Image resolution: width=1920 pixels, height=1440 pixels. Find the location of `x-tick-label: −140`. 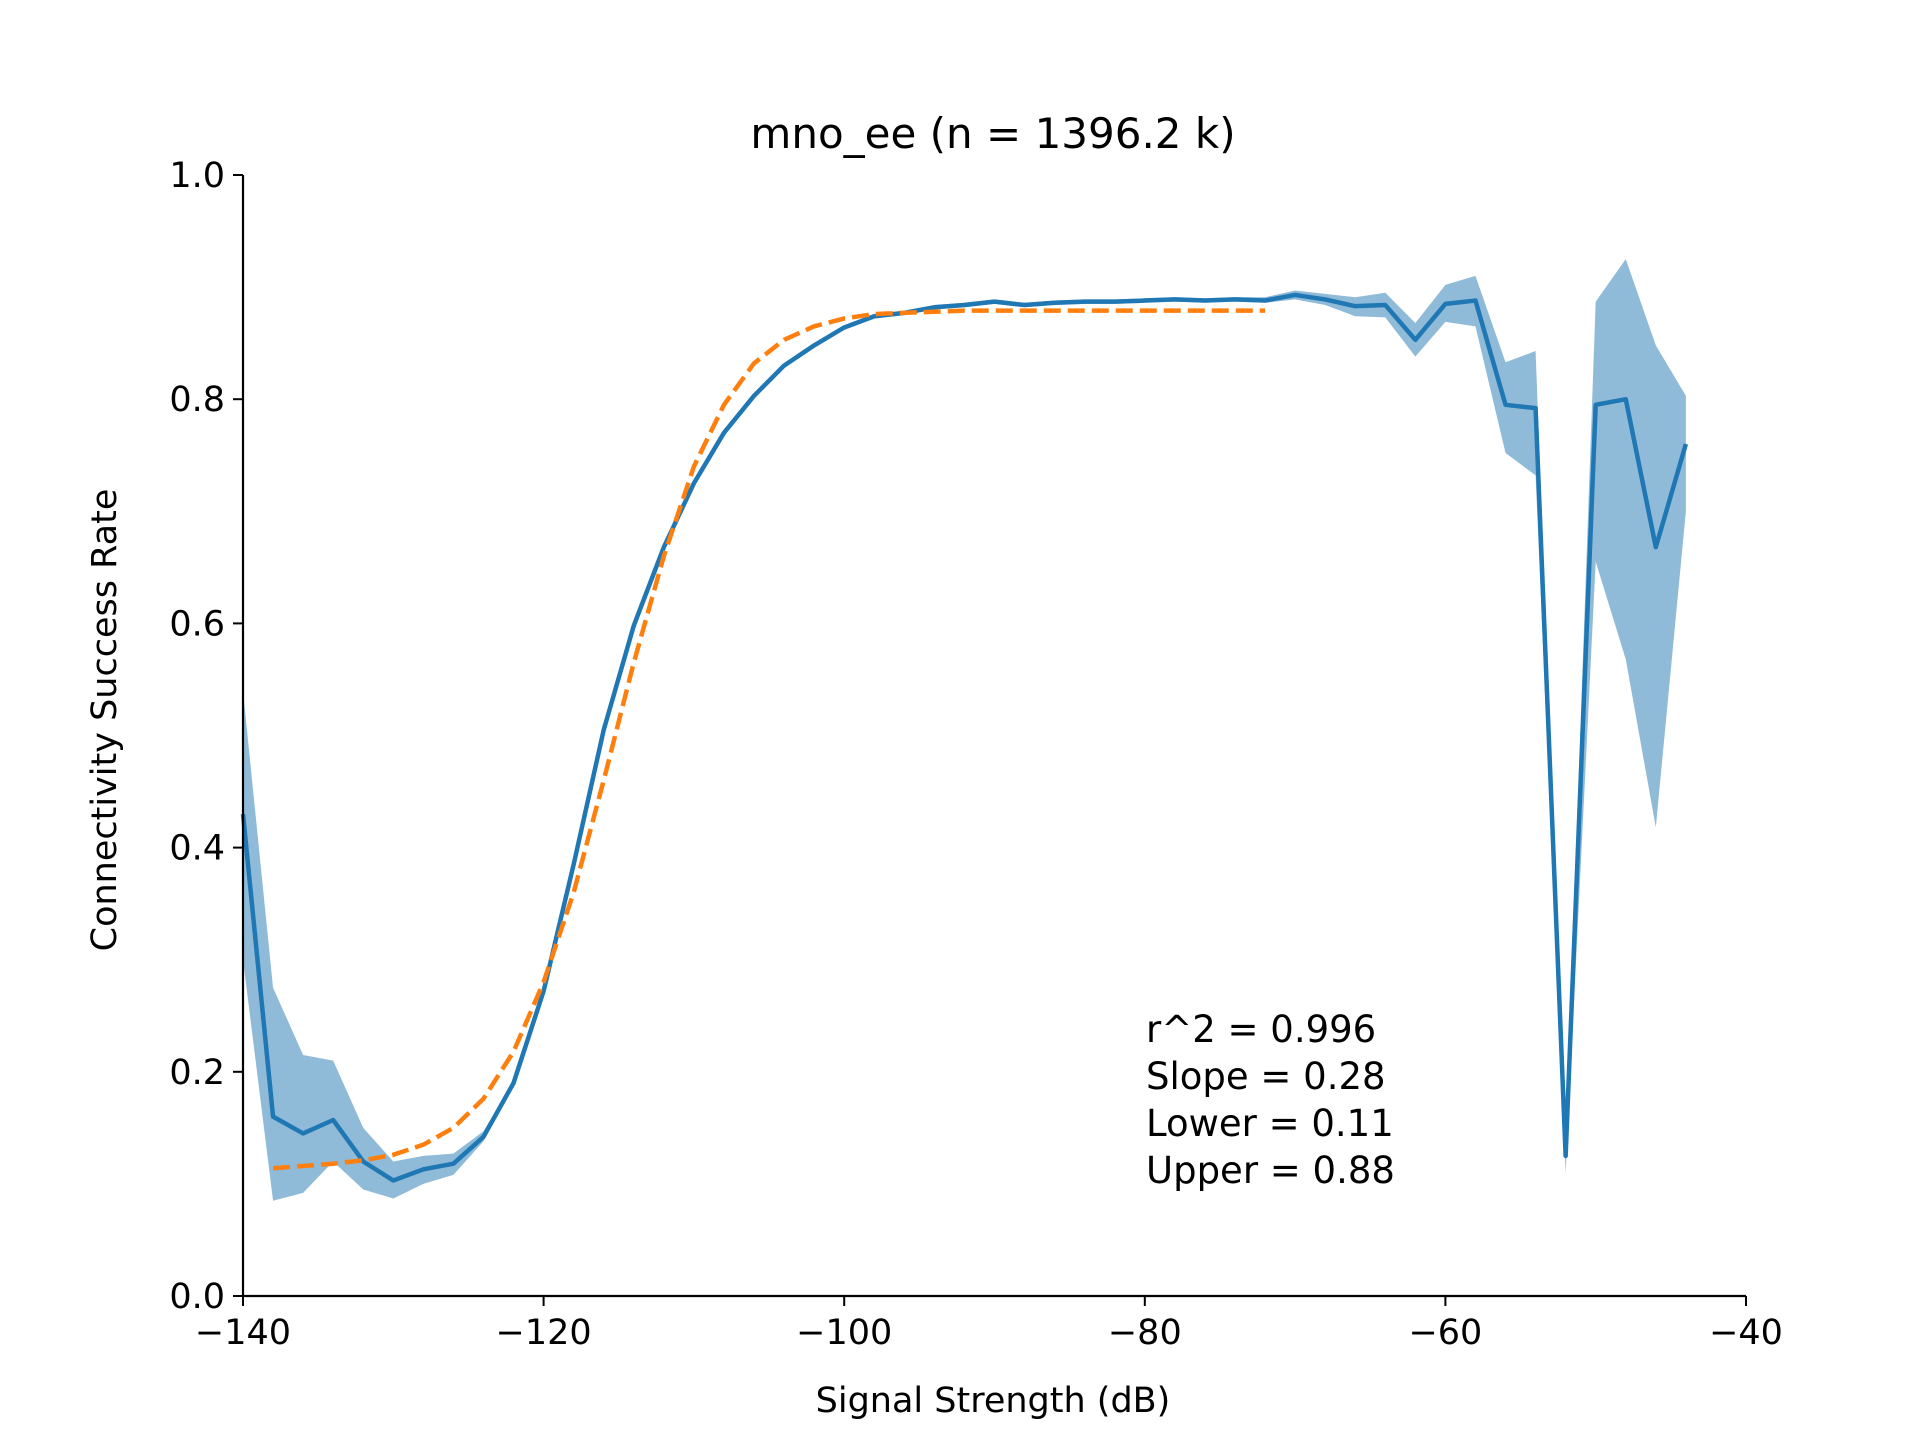

x-tick-label: −140 is located at coordinates (243, 1333).